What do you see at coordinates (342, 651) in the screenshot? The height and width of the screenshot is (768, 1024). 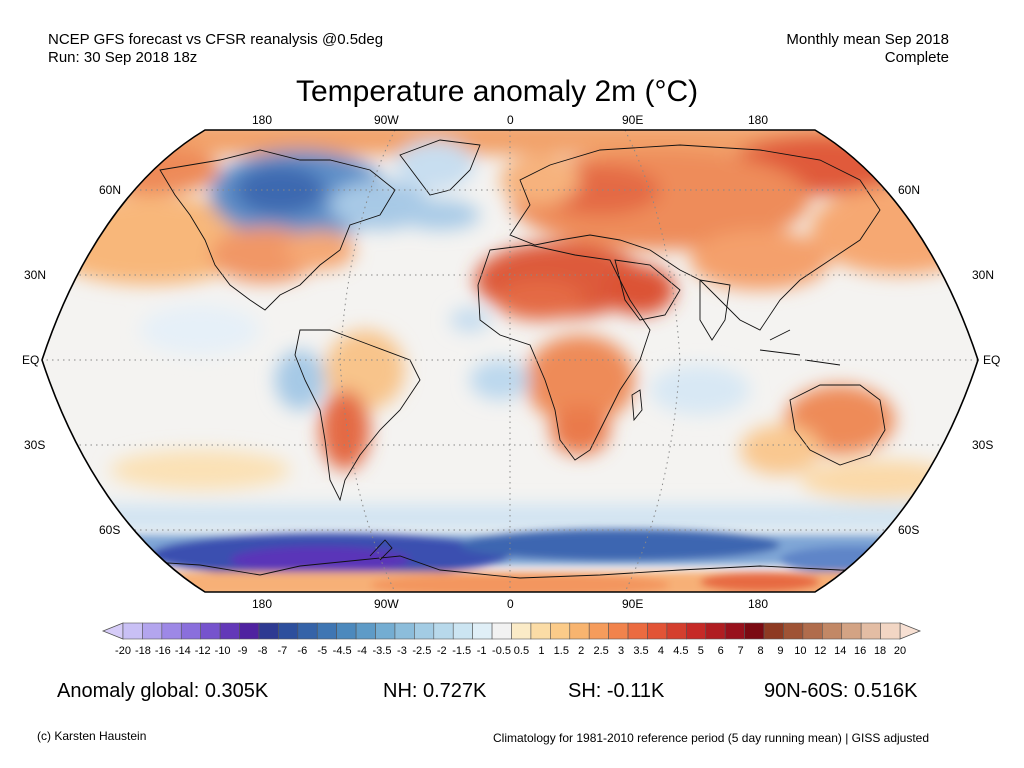 I see `colorbar-tick-label: -4.5` at bounding box center [342, 651].